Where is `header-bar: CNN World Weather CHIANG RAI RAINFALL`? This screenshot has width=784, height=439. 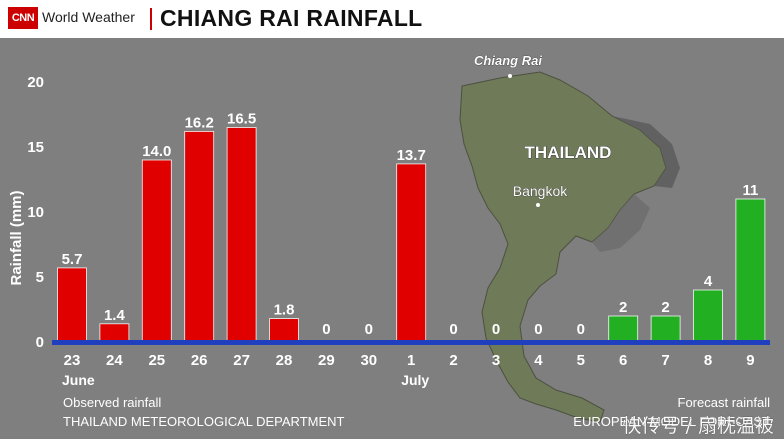 header-bar: CNN World Weather CHIANG RAI RAINFALL is located at coordinates (392, 19).